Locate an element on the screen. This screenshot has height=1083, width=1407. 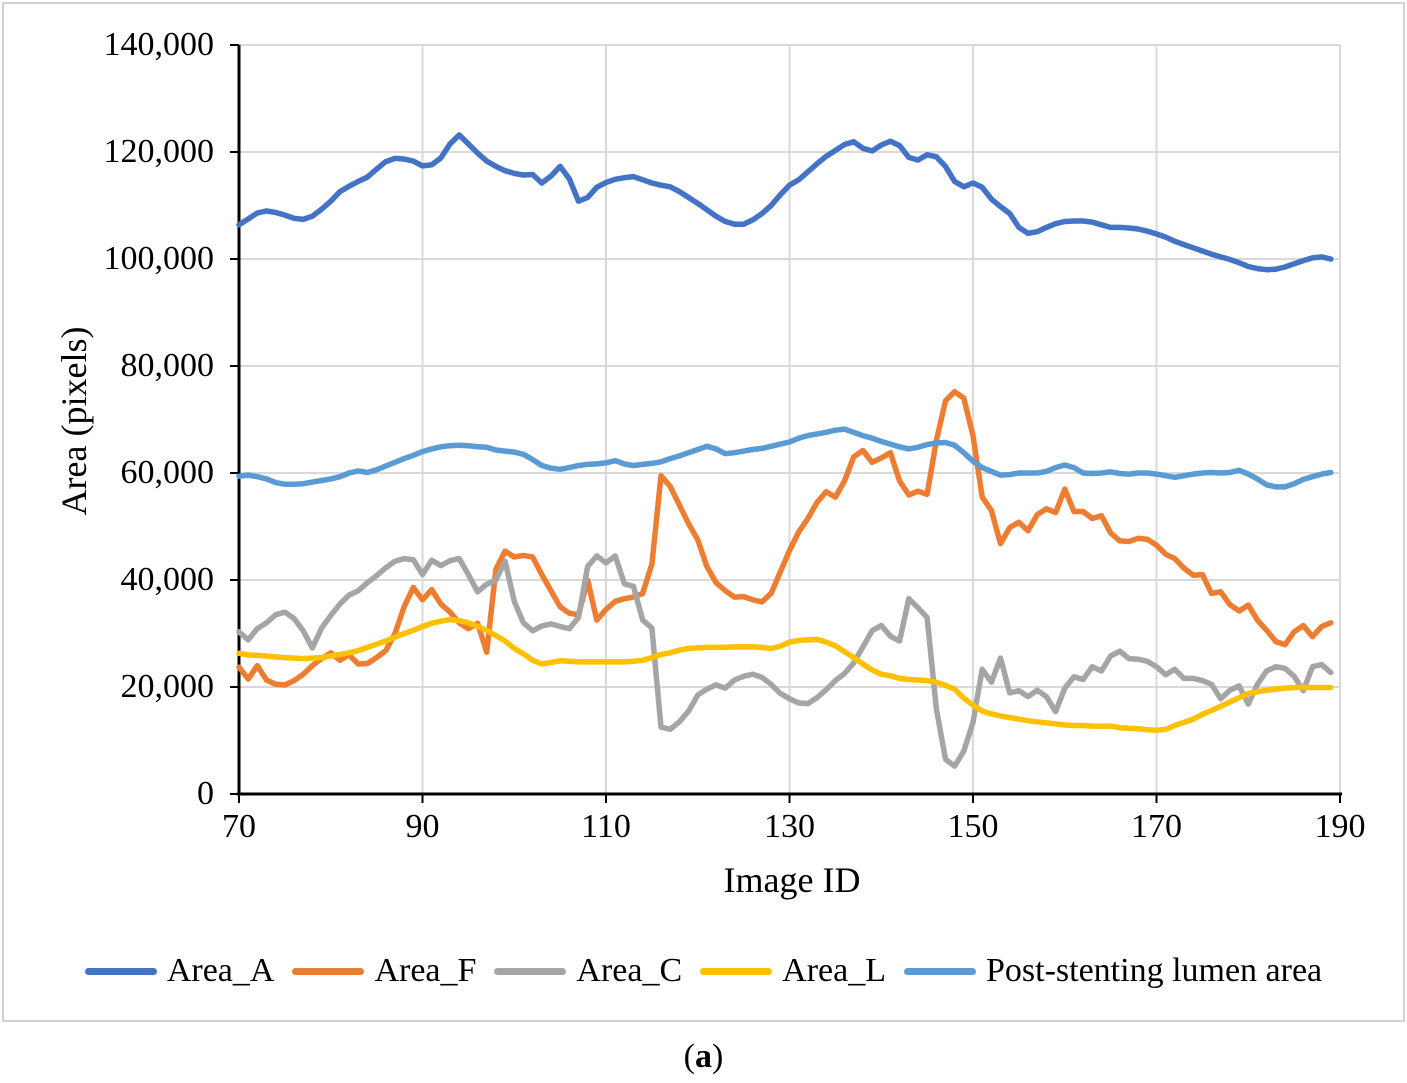
legend-item-area-a: Area_A is located at coordinates (179, 971).